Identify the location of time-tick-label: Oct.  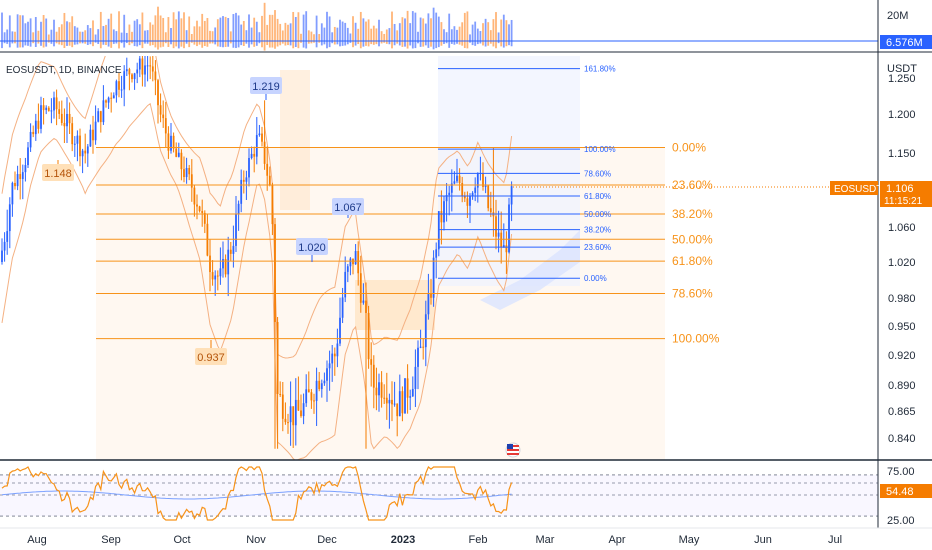
(181, 540).